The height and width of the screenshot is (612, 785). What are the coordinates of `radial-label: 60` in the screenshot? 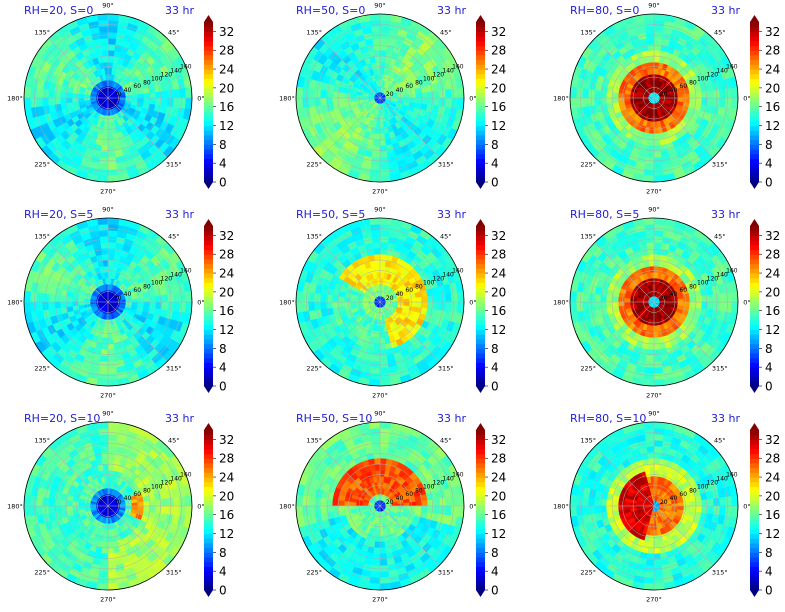 It's located at (683, 86).